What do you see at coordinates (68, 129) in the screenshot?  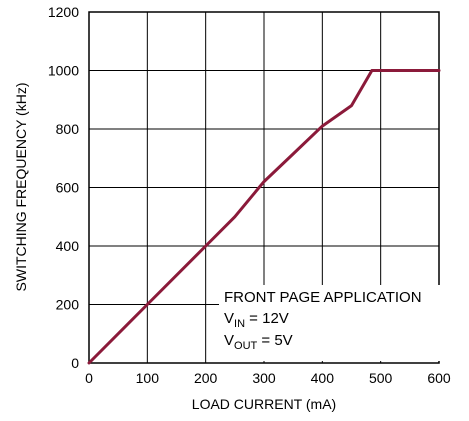 I see `y-tick-label: 800` at bounding box center [68, 129].